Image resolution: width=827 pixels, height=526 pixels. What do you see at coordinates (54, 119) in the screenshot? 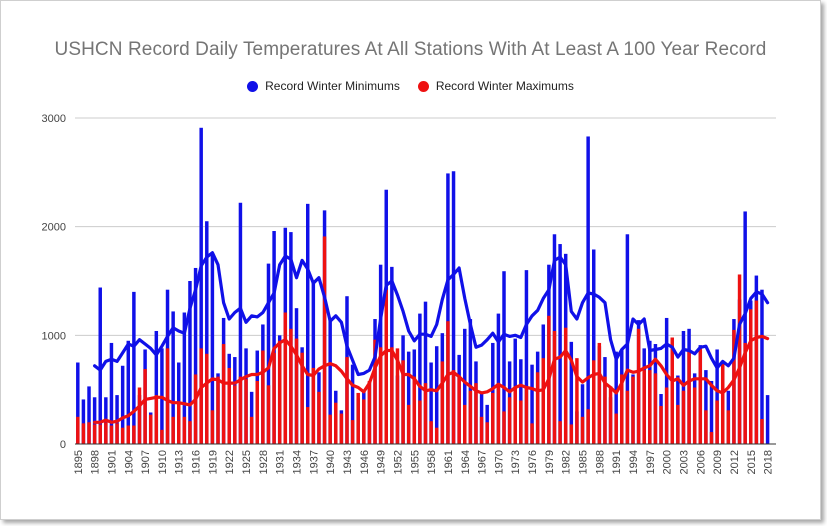
I see `y-tick-label: 3000` at bounding box center [54, 119].